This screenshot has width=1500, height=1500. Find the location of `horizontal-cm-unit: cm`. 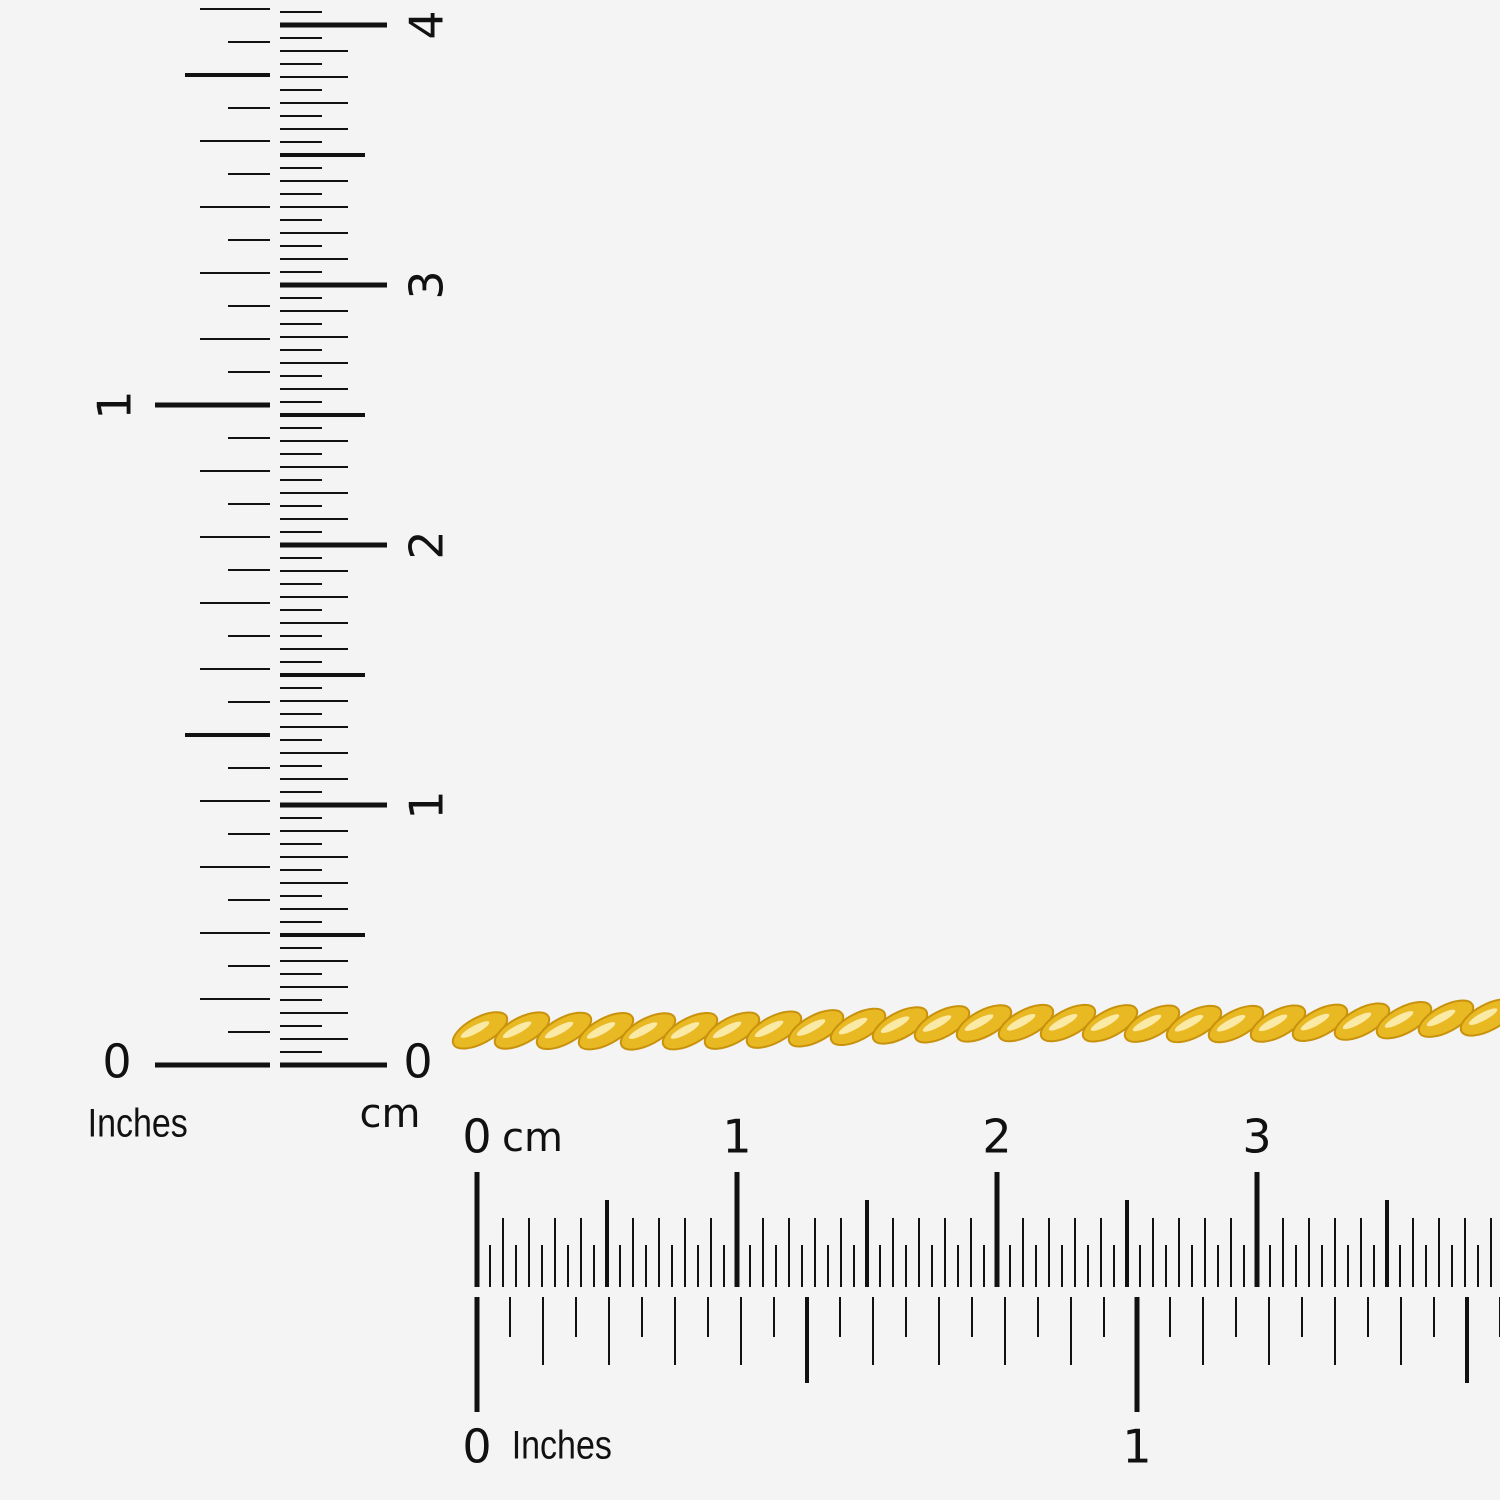

horizontal-cm-unit: cm is located at coordinates (532, 1138).